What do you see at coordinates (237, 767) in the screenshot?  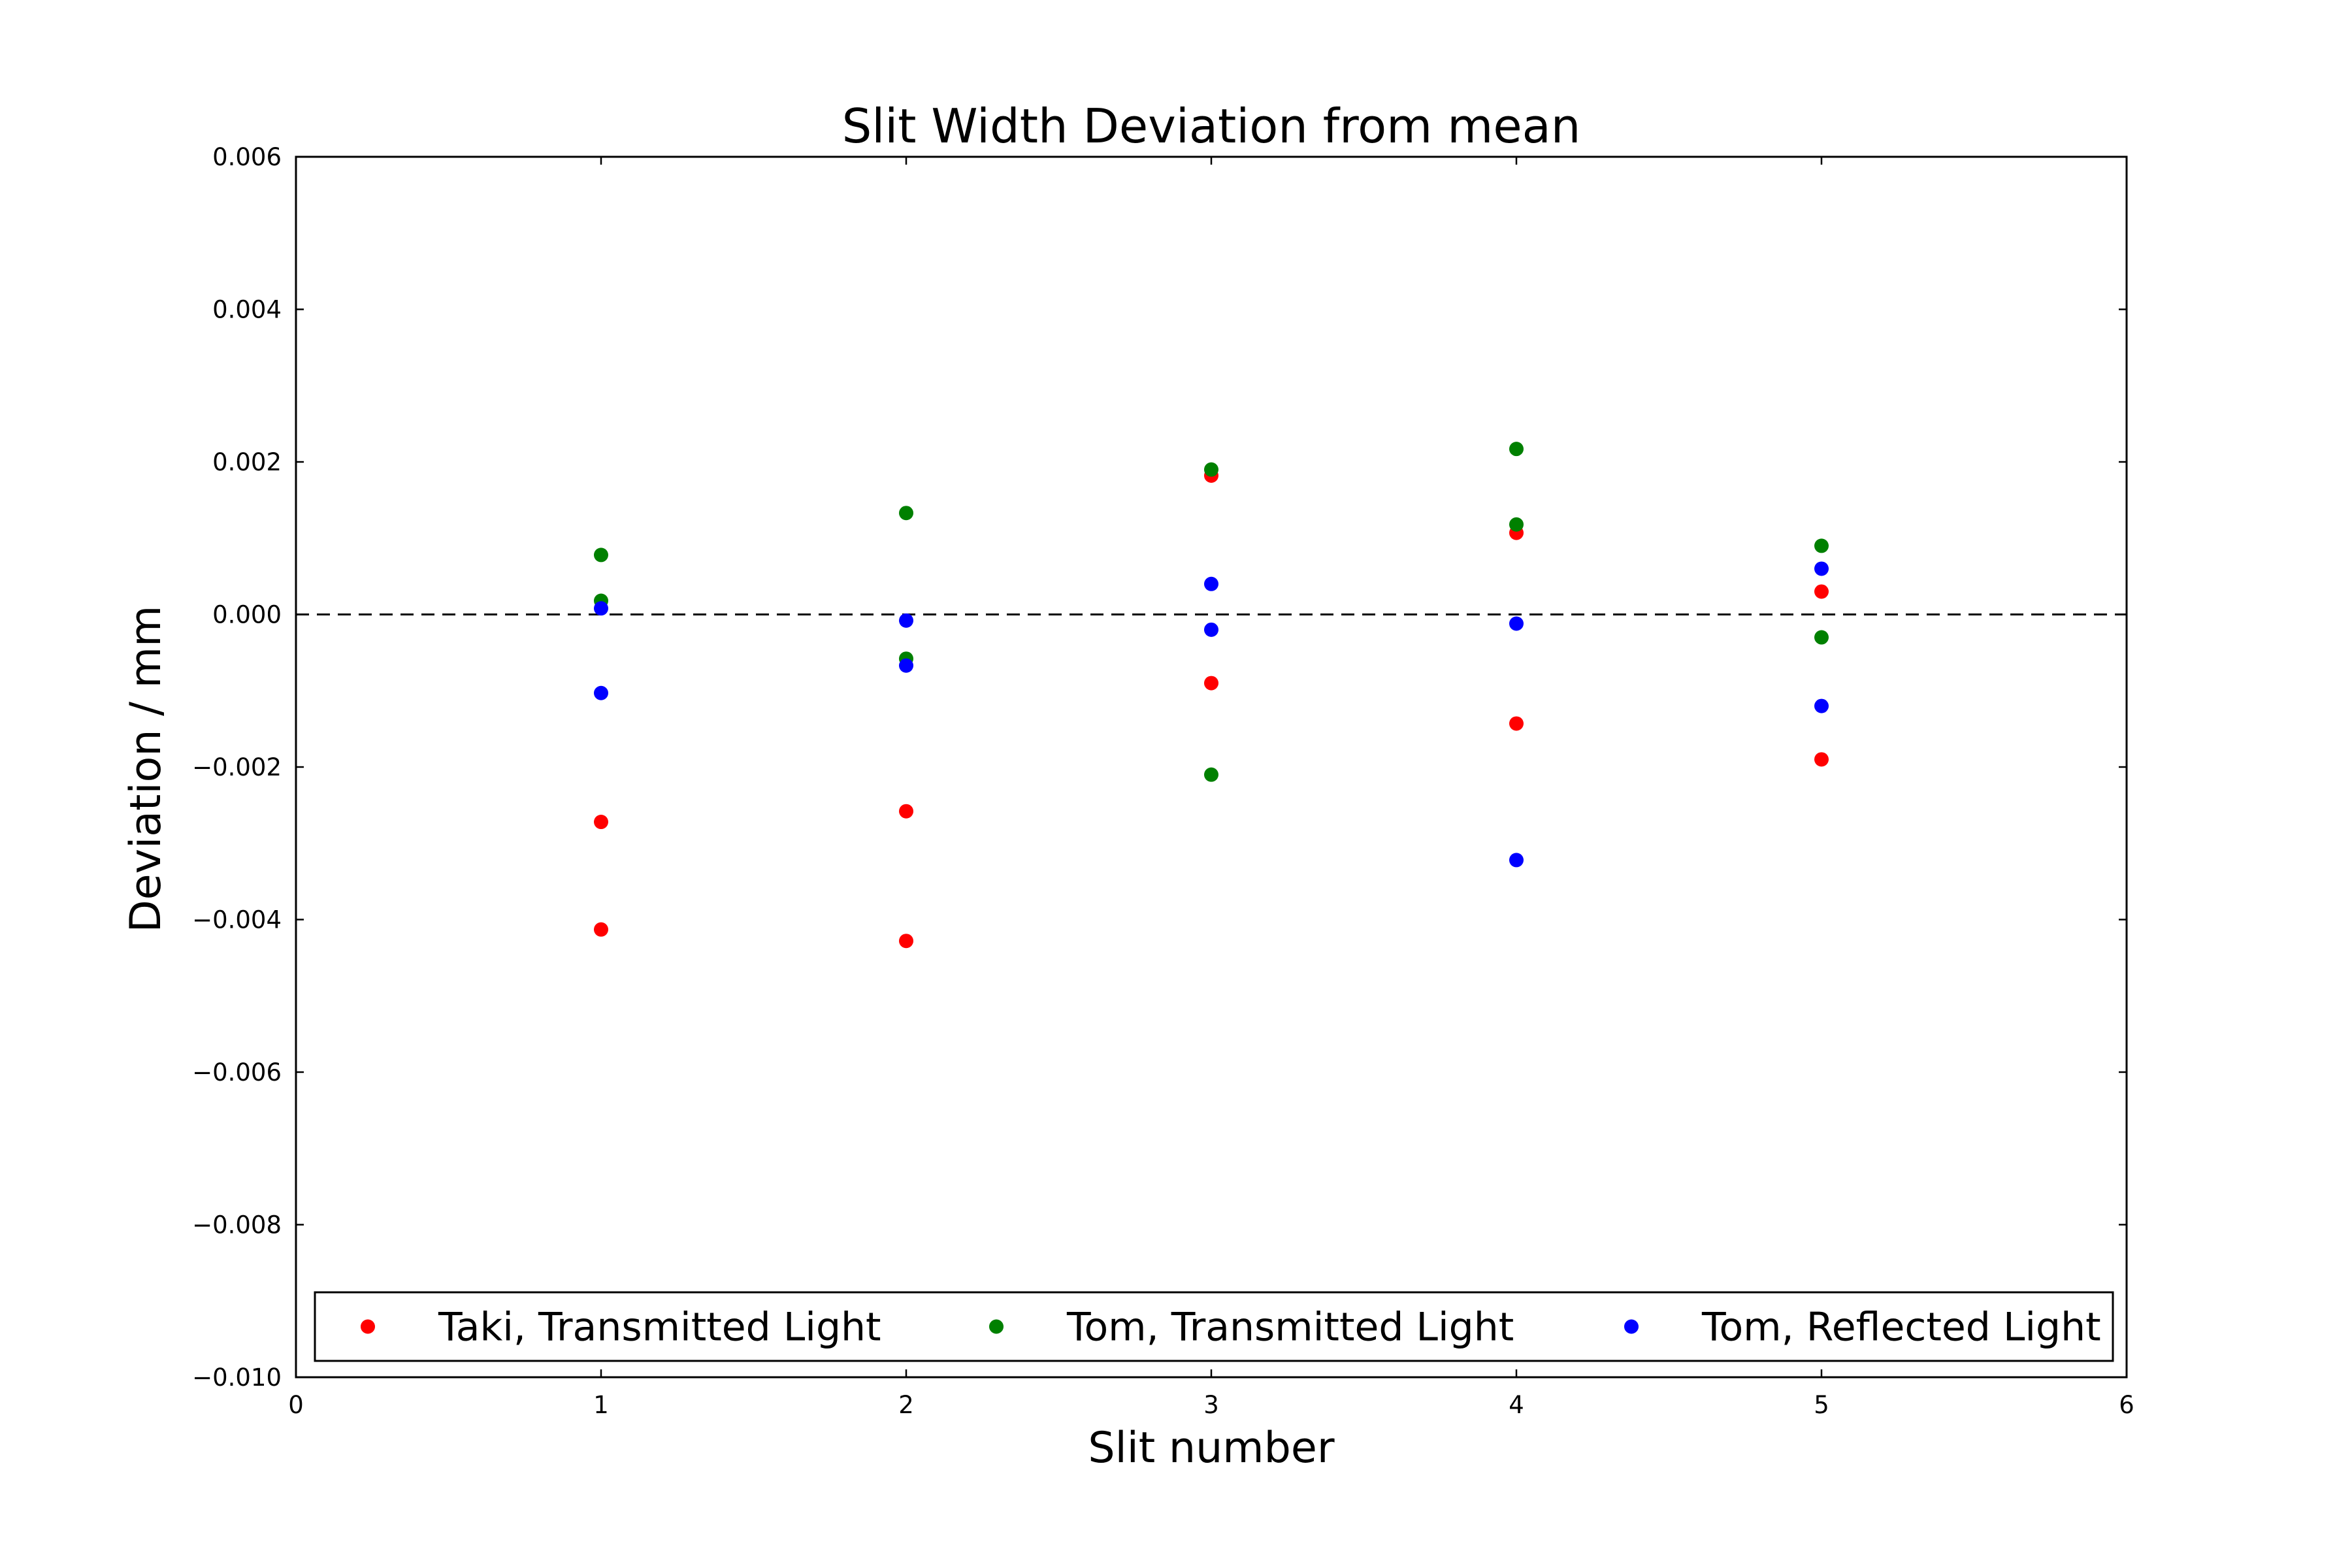 I see `y-tick-label: −0.002` at bounding box center [237, 767].